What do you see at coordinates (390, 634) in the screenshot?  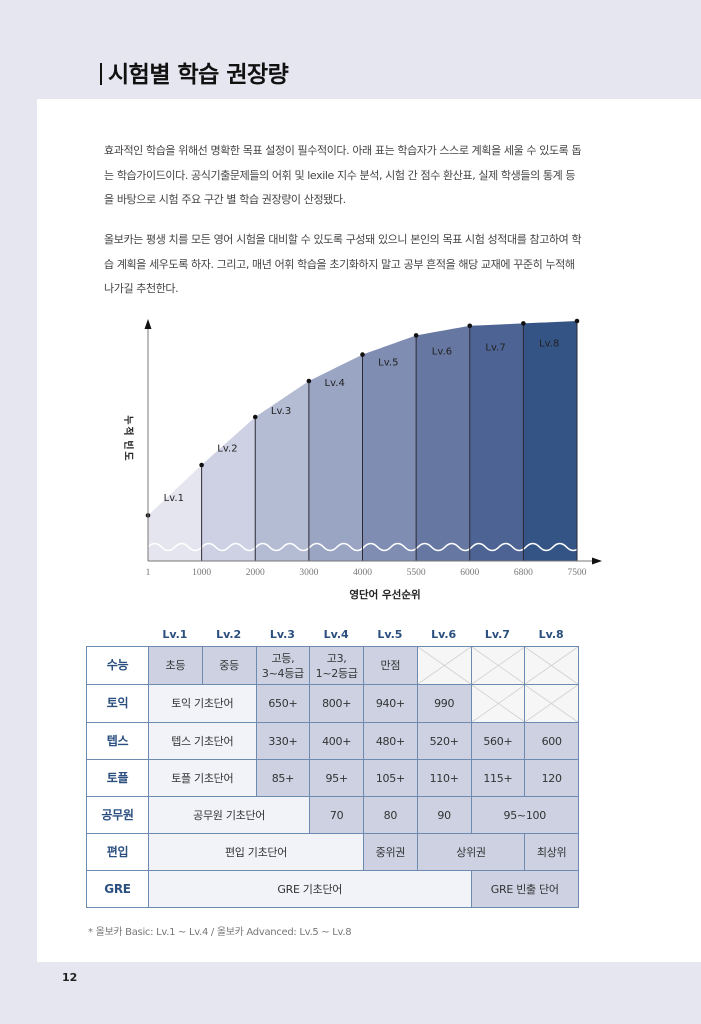 I see `level-header-5: Lv.5` at bounding box center [390, 634].